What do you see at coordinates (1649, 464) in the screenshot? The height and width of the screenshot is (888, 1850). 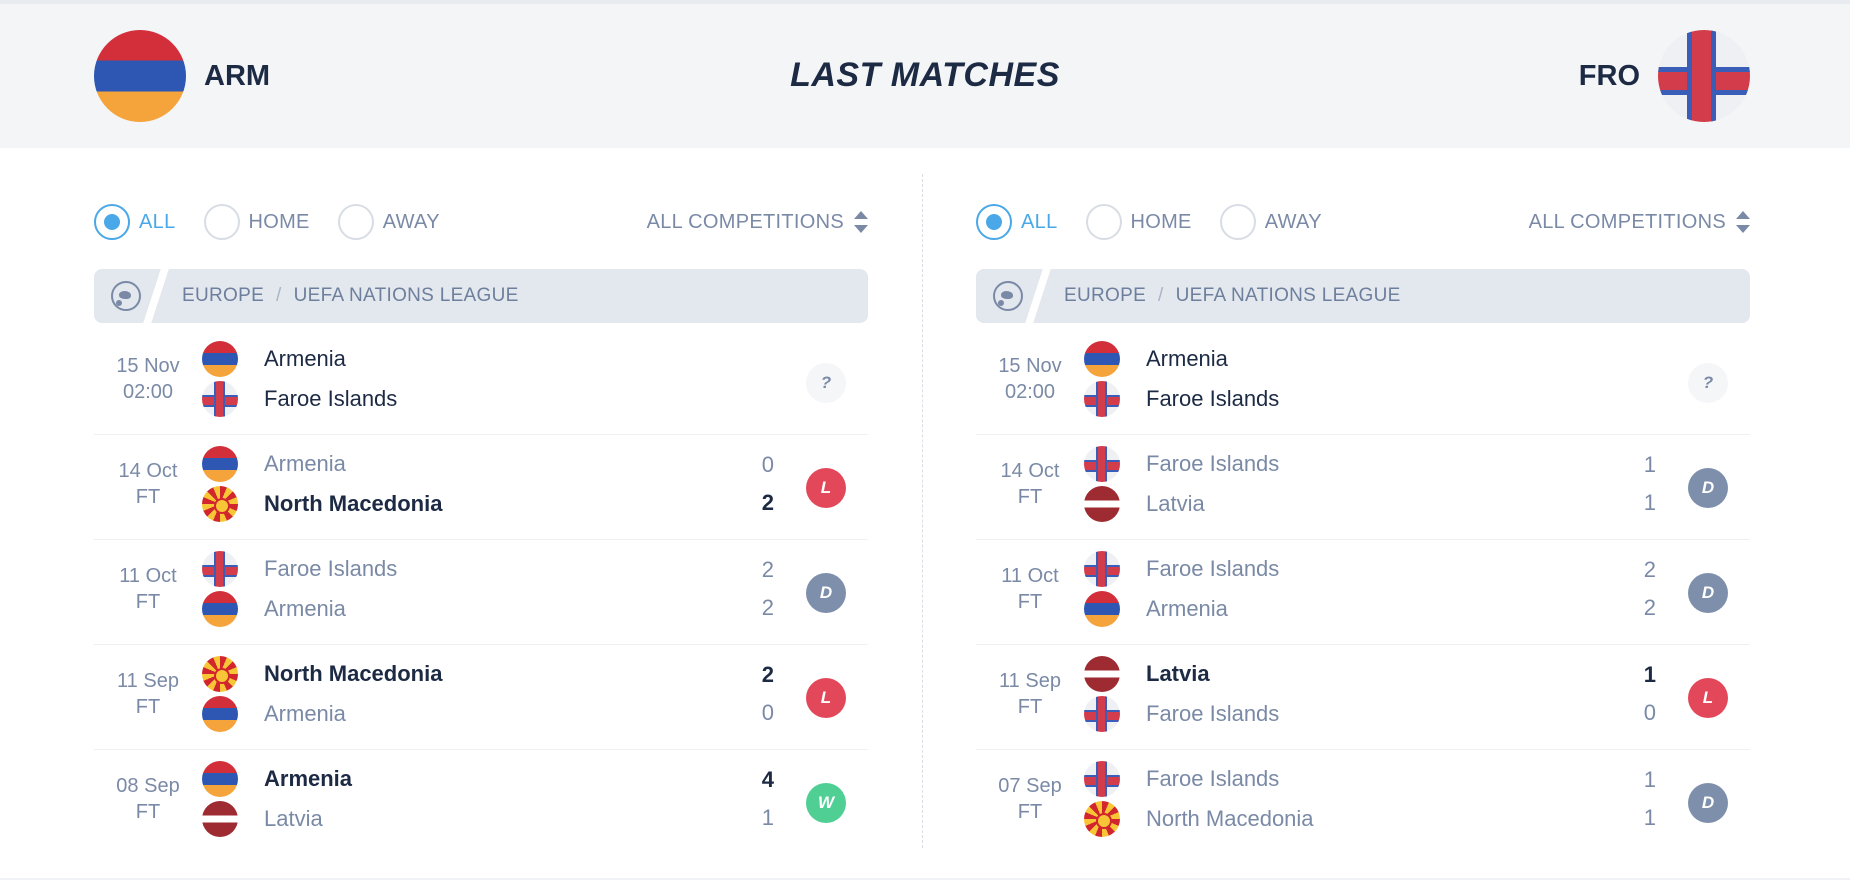 I see `home-score: 1` at bounding box center [1649, 464].